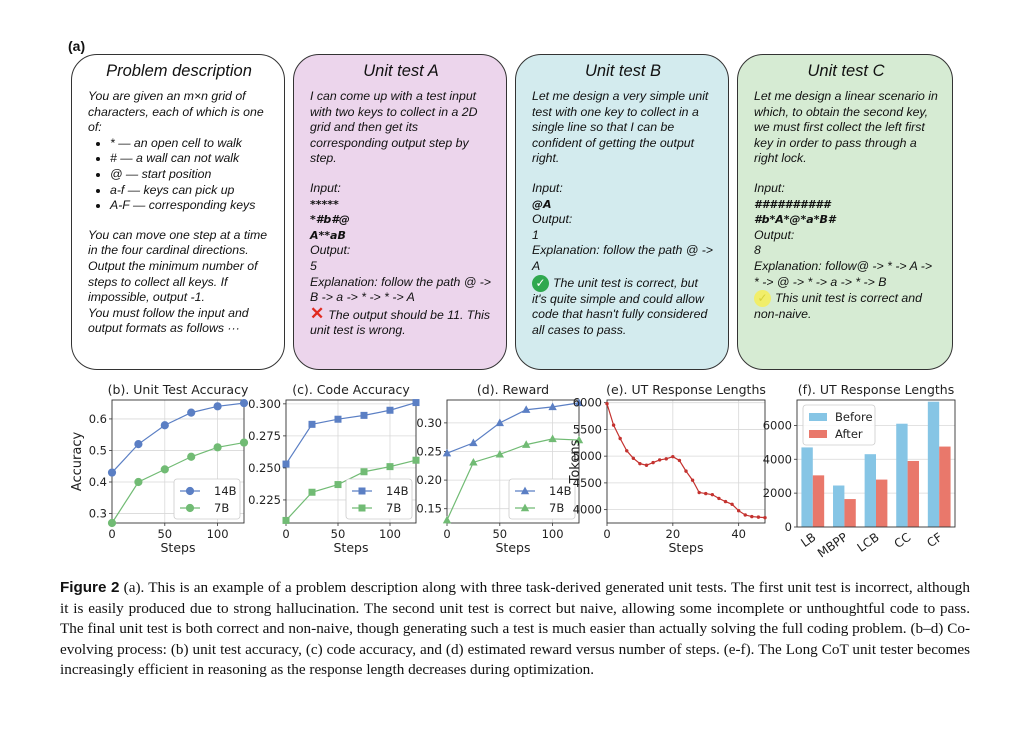 The image size is (1024, 731). I want to click on input-line: ##########, so click(792, 204).